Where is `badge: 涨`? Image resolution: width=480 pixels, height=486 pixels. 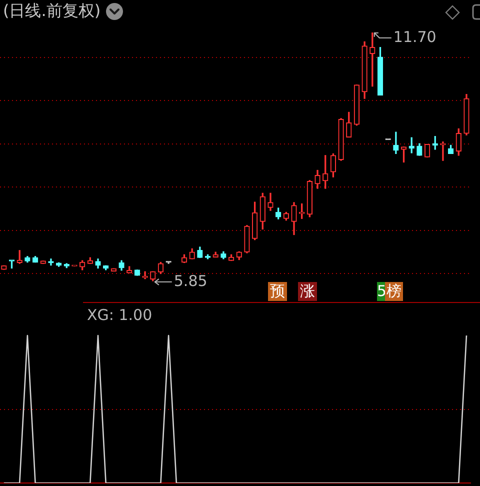 badge: 涨 is located at coordinates (307, 291).